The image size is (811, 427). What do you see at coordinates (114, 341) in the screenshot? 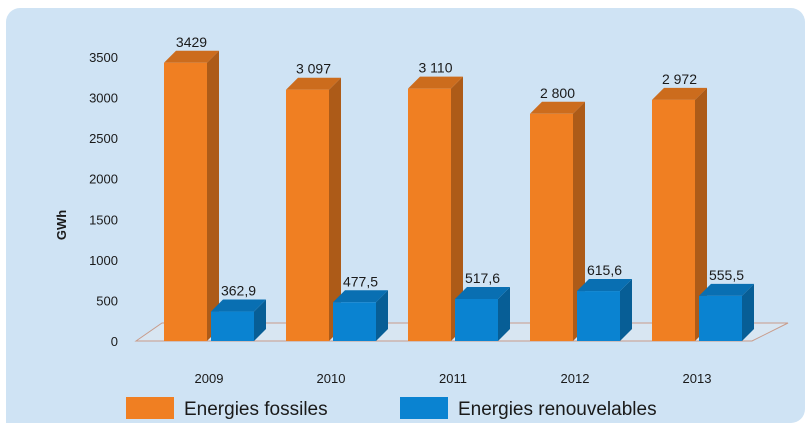
I see `y-tick-label: 0` at bounding box center [114, 341].